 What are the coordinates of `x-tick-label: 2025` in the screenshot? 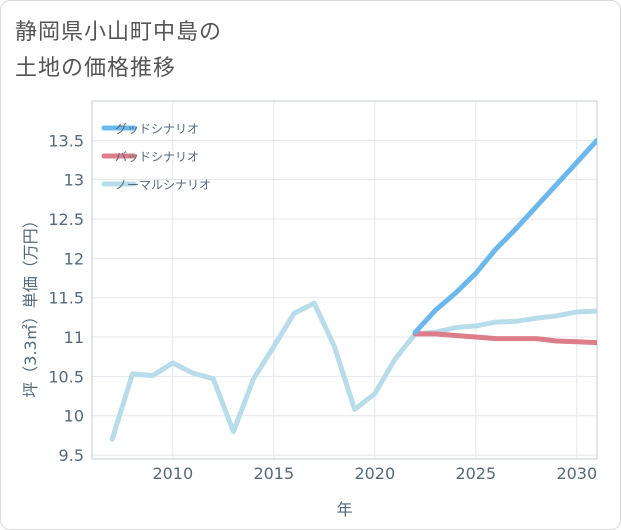 It's located at (475, 473).